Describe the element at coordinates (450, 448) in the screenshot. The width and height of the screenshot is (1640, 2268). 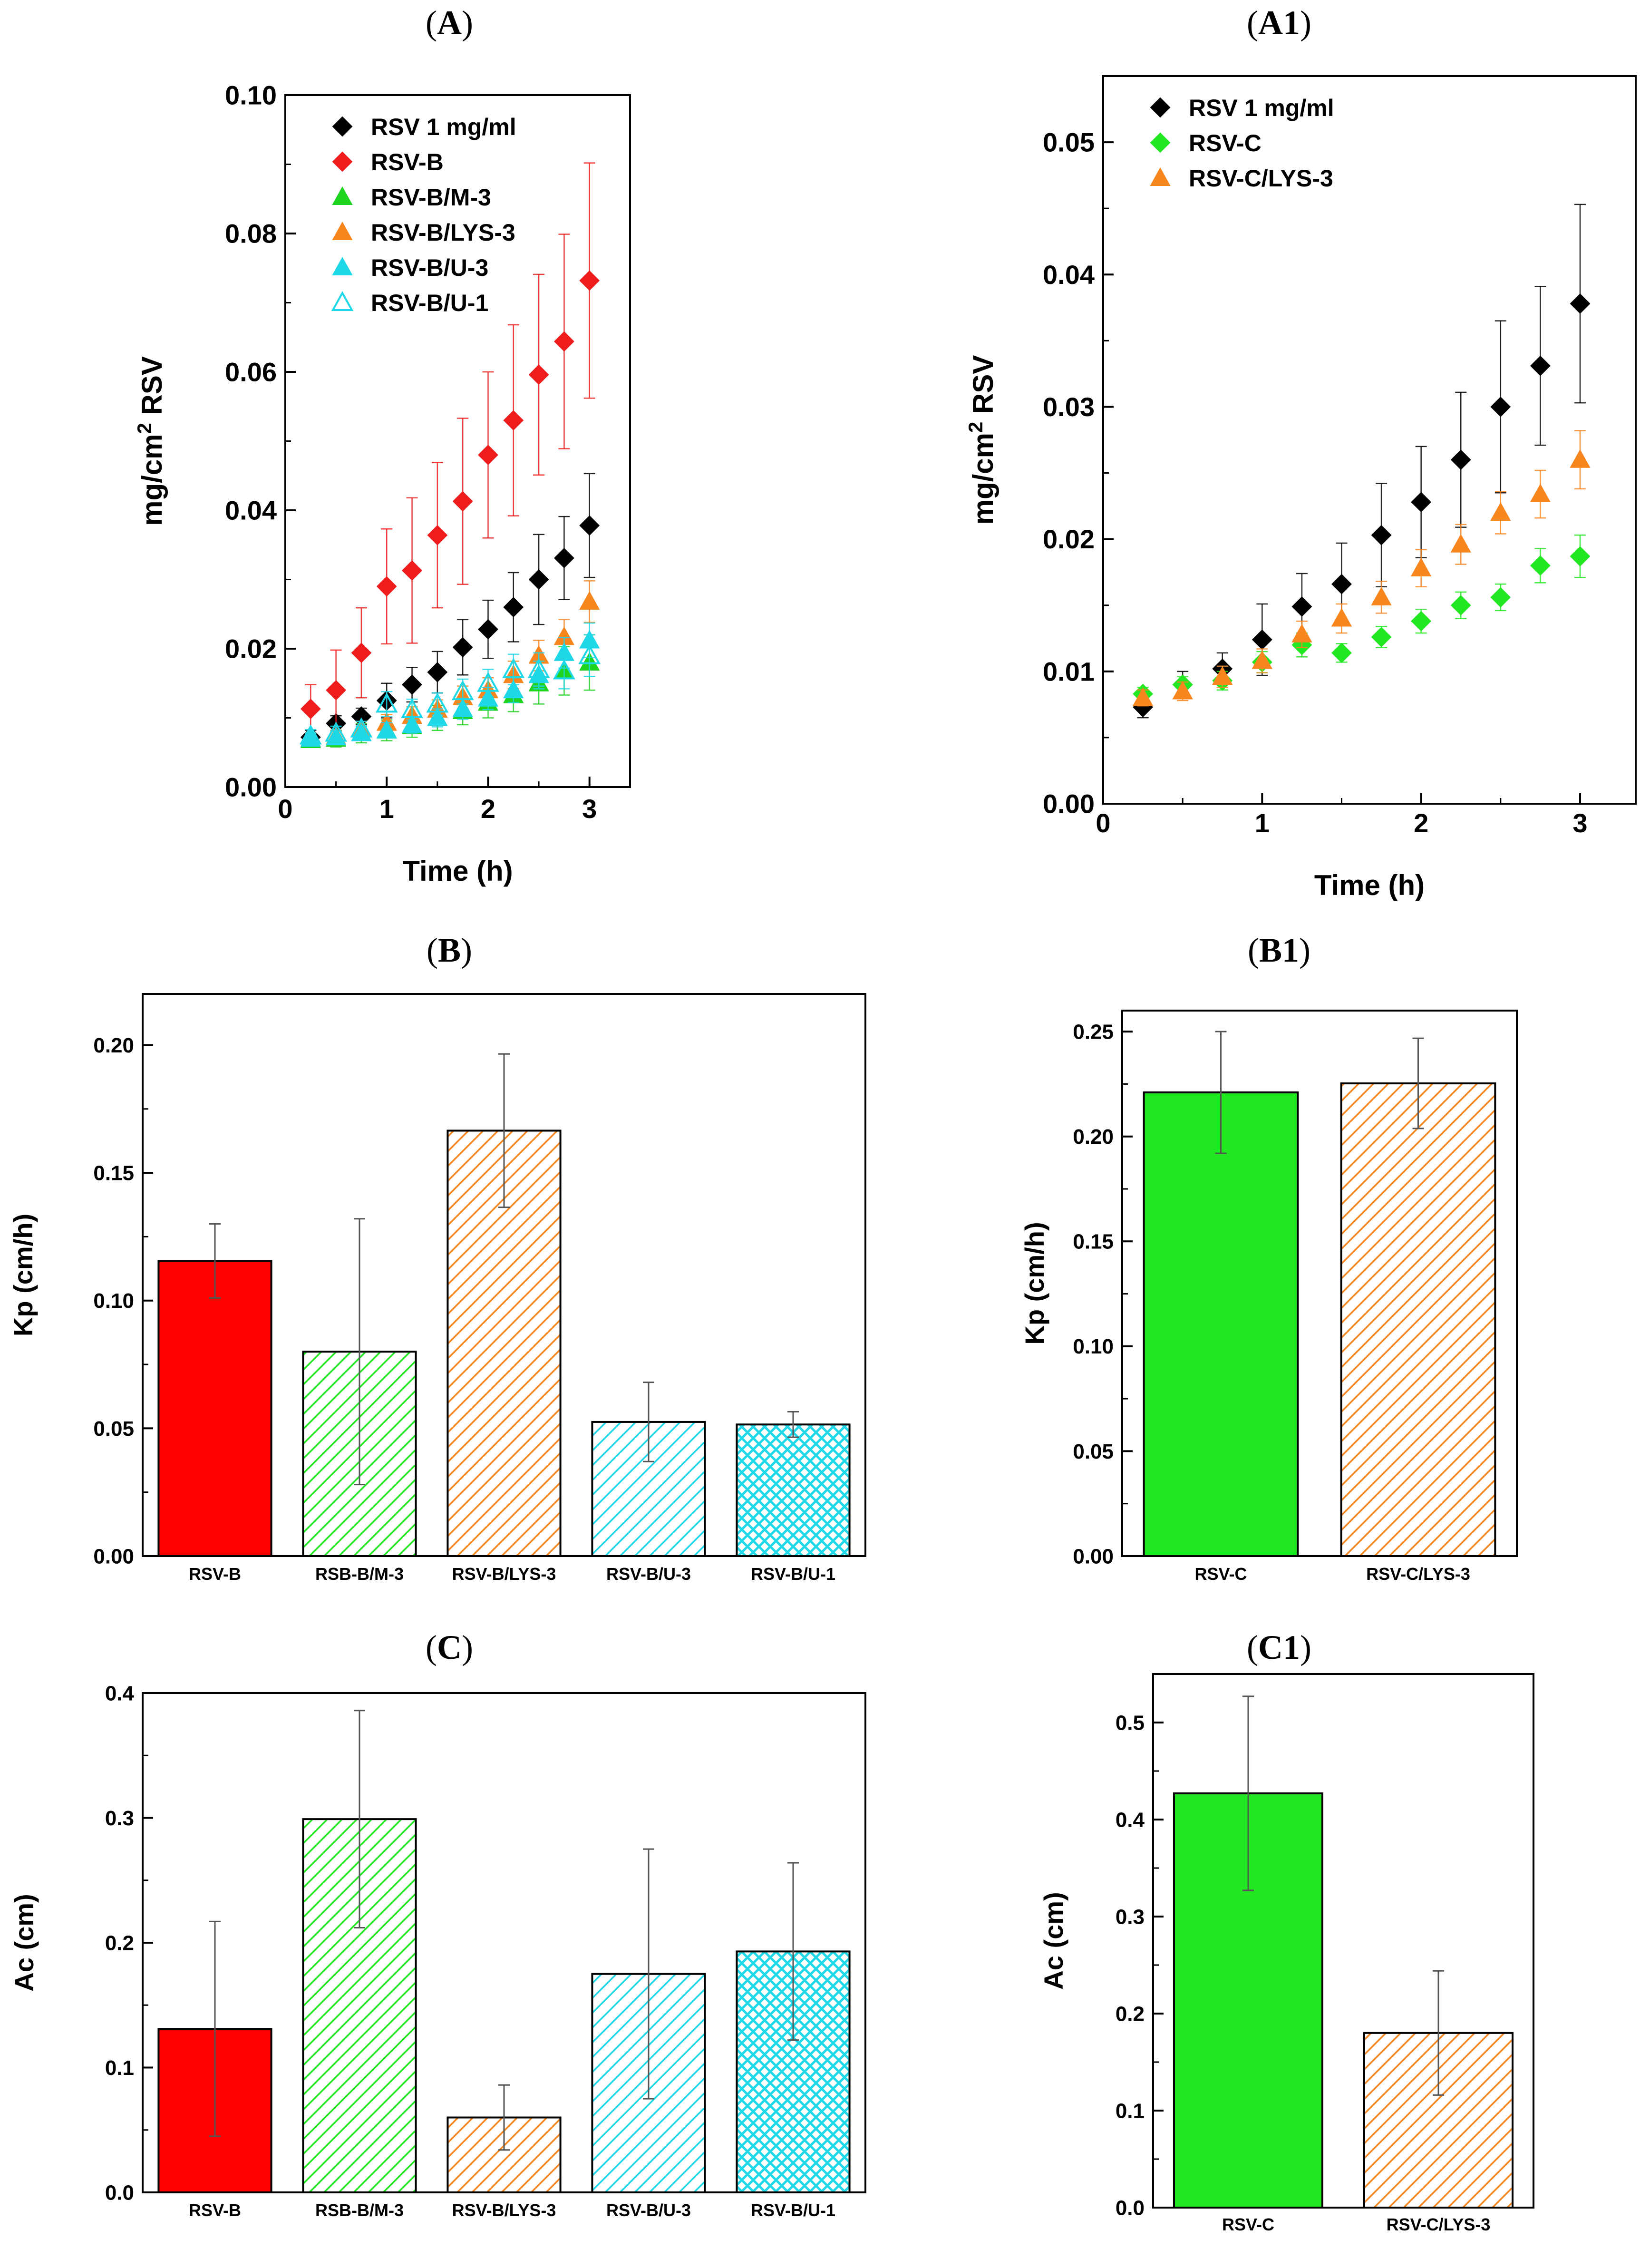
I see `series-rsv-b` at that location.